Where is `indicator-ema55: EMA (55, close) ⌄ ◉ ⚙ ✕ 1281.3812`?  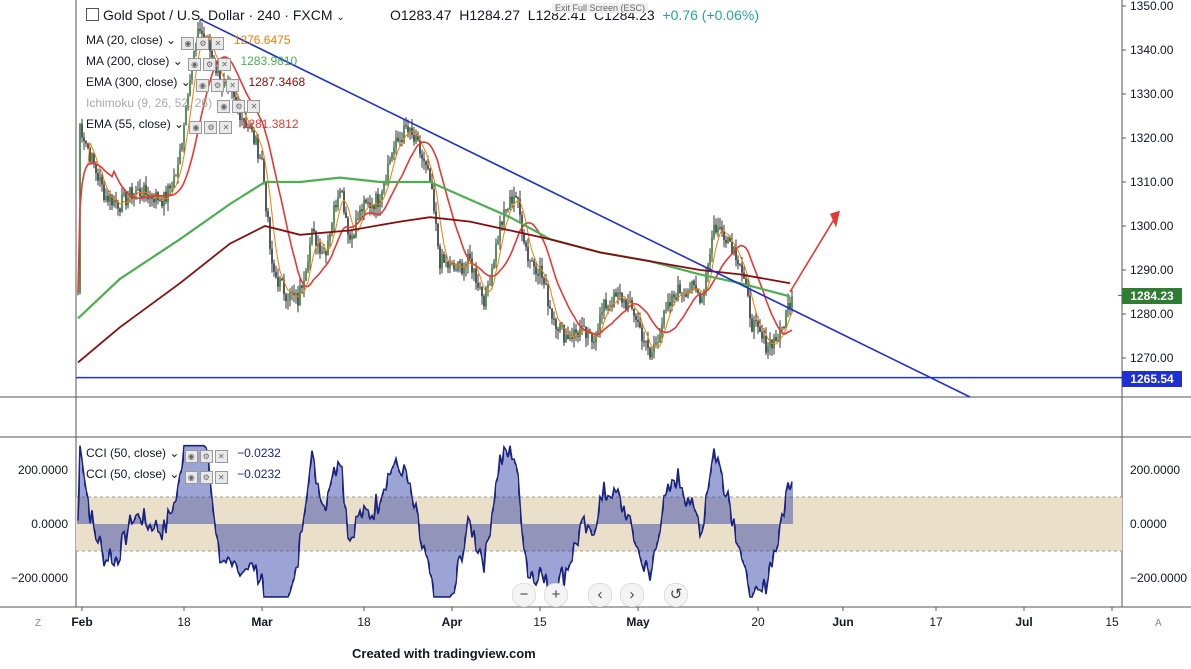
indicator-ema55: EMA (55, close) ⌄ ◉ ⚙ ✕ 1281.3812 is located at coordinates (192, 125).